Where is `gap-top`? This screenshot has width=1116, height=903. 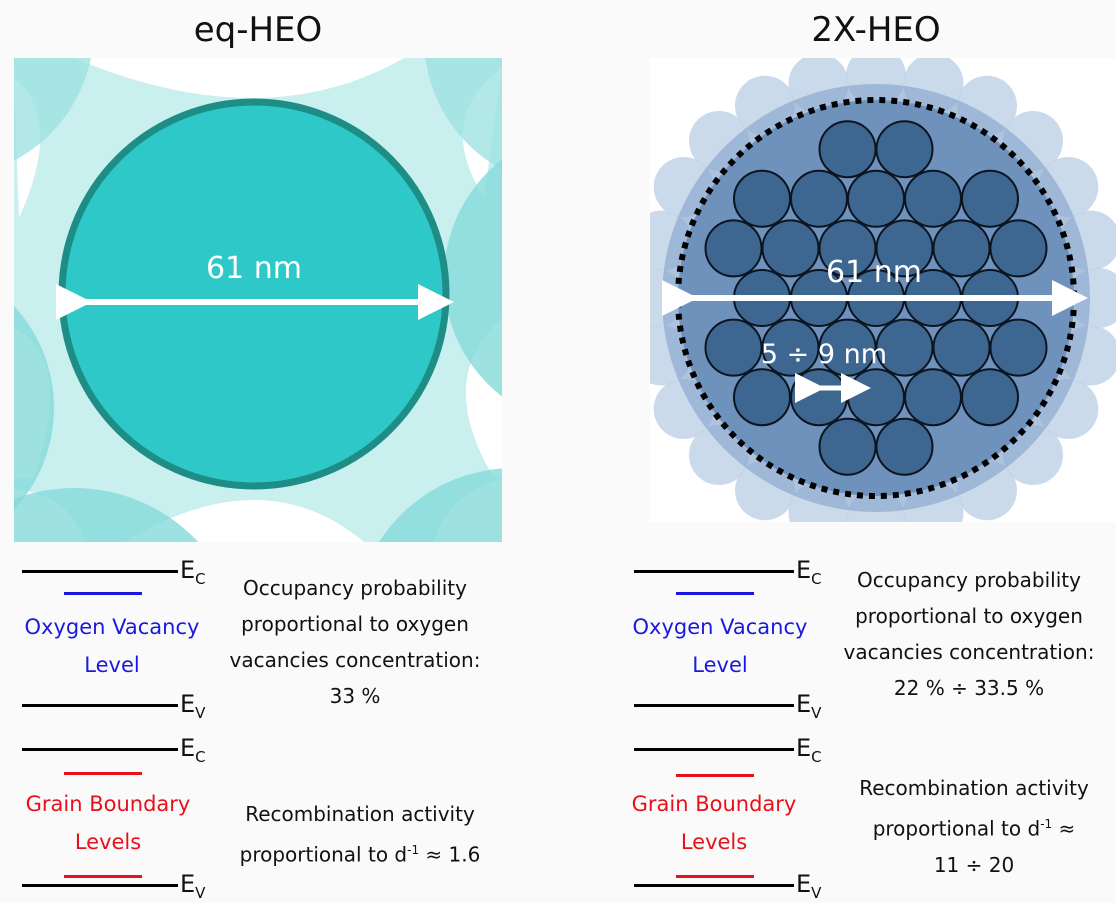
gap-top is located at coordinates (239, 78).